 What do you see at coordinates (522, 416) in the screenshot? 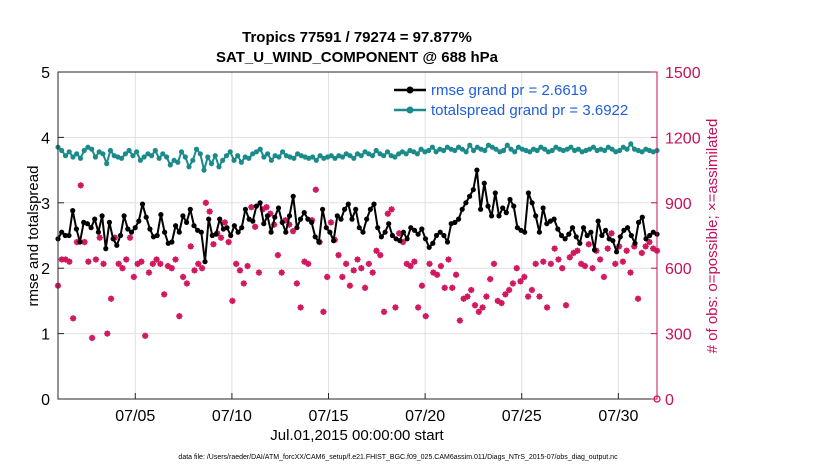
I see `x-tick-label: 07/25` at bounding box center [522, 416].